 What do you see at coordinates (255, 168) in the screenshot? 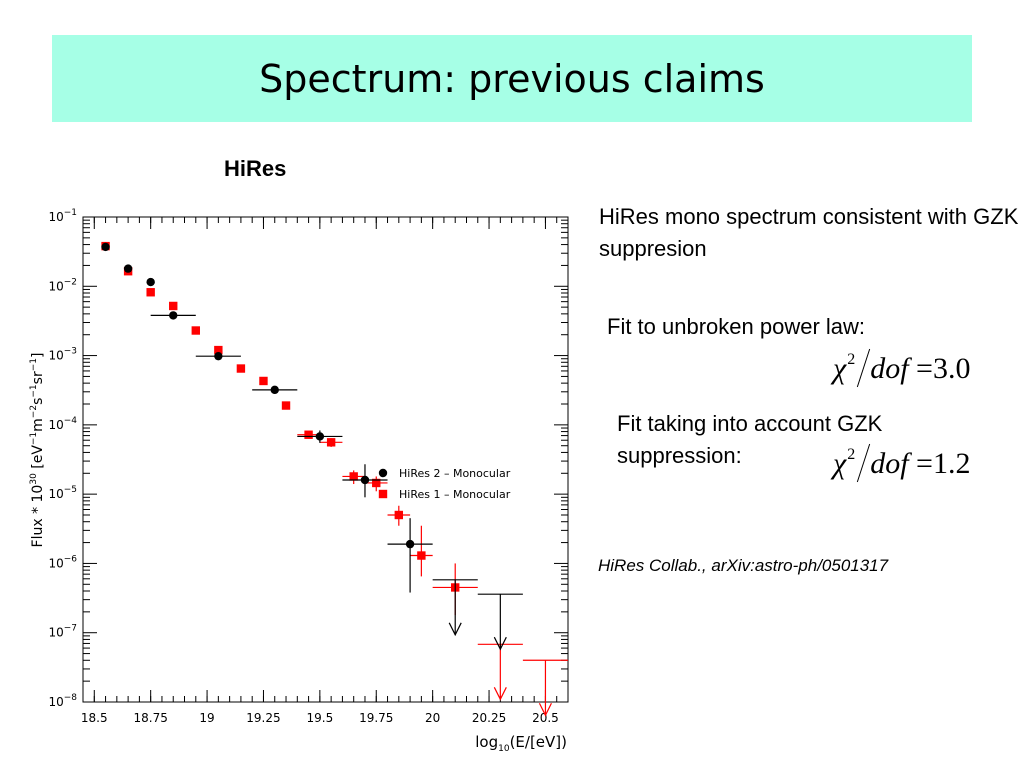
I see `chart-heading: HiRes` at bounding box center [255, 168].